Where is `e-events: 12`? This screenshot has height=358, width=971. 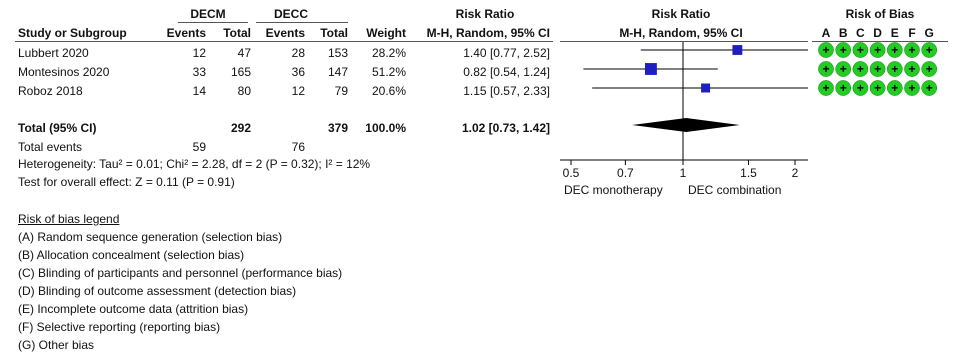
e-events: 12 is located at coordinates (199, 53).